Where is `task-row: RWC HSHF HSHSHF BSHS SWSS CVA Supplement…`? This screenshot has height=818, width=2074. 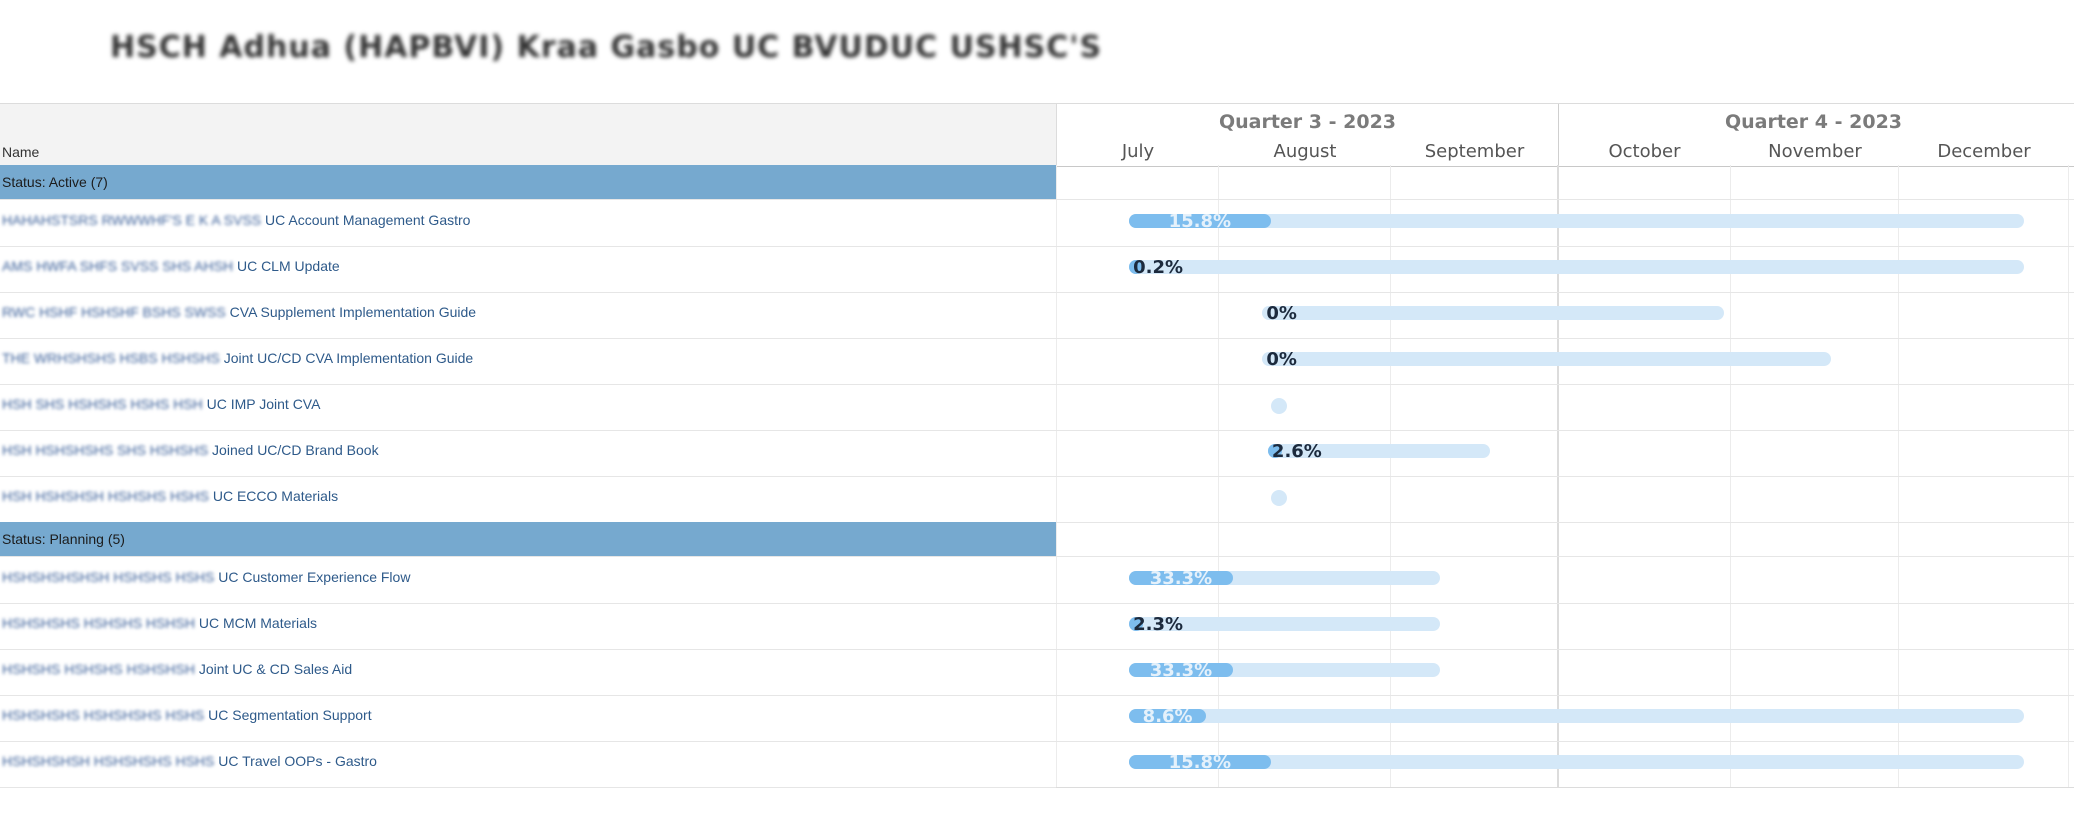 task-row: RWC HSHF HSHSHF BSHS SWSS CVA Supplement… is located at coordinates (1037, 315).